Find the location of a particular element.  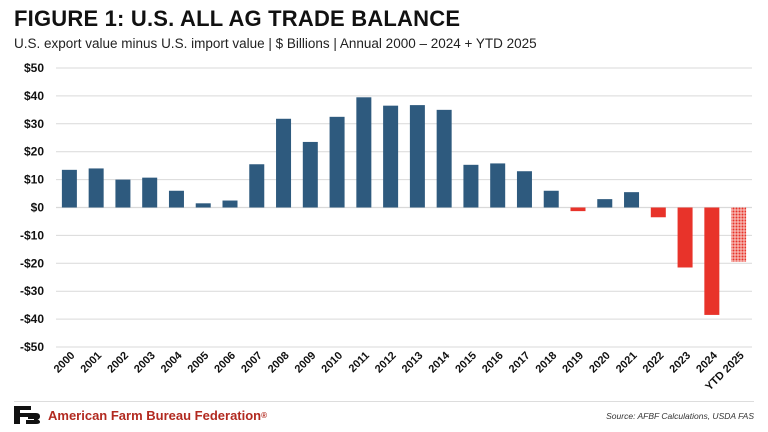

org-trademark: ® is located at coordinates (264, 415).